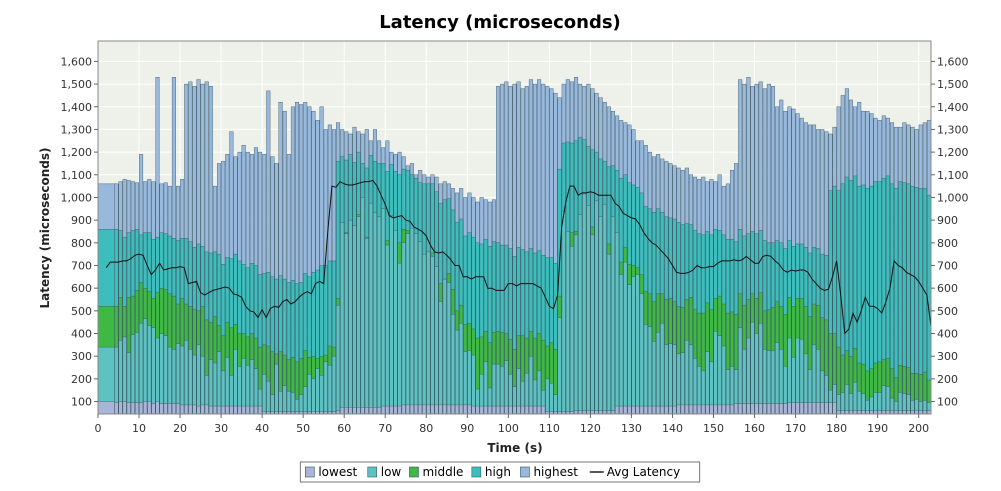 The height and width of the screenshot is (491, 1001). I want to click on y2-tick-label: 400, so click(947, 334).